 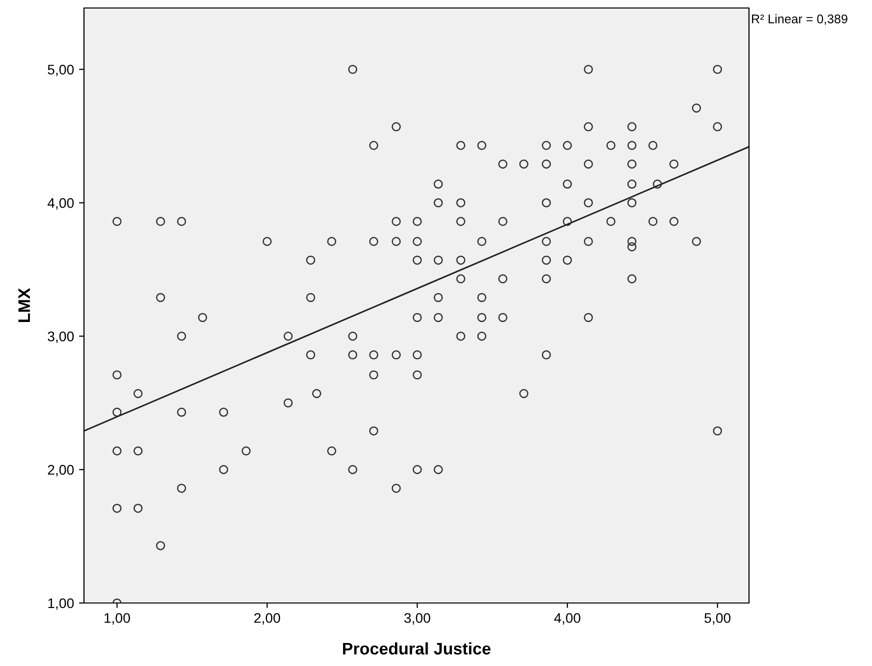 What do you see at coordinates (717, 619) in the screenshot?
I see `x-tick-label: 5,00` at bounding box center [717, 619].